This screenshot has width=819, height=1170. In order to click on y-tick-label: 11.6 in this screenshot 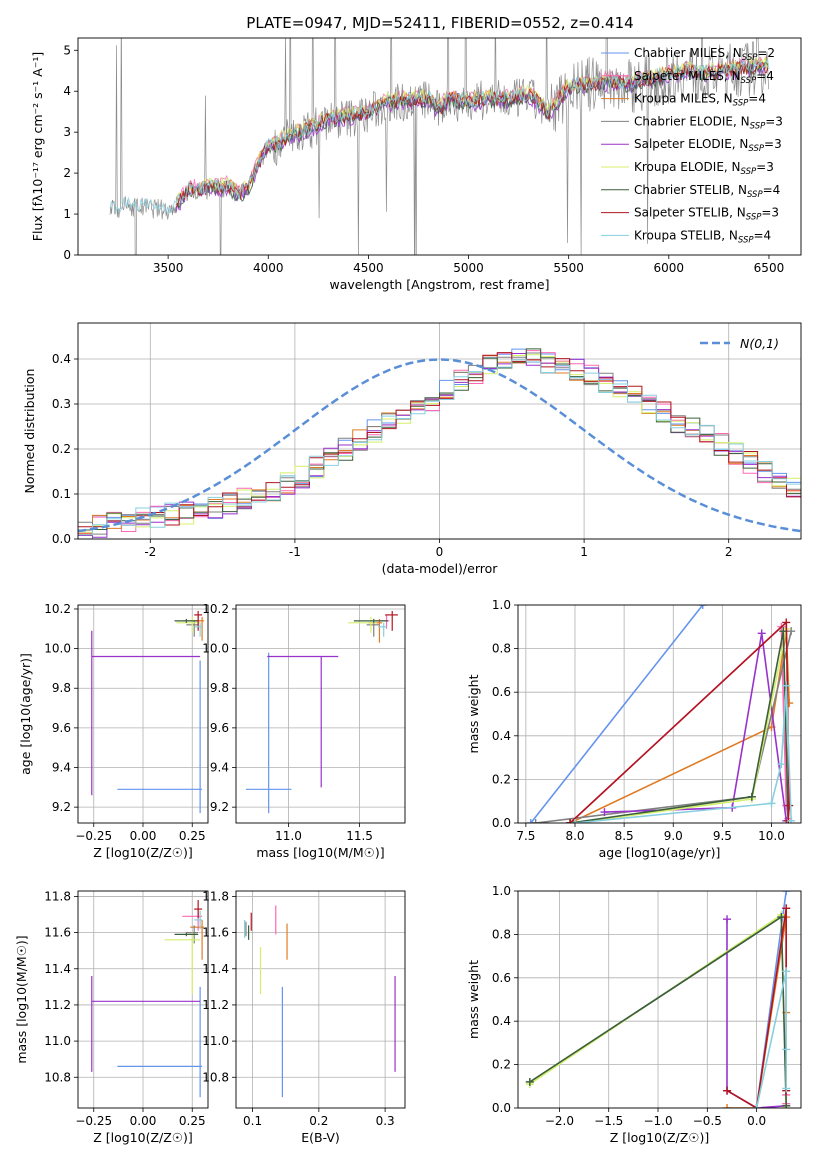, I will do `click(57, 933)`.